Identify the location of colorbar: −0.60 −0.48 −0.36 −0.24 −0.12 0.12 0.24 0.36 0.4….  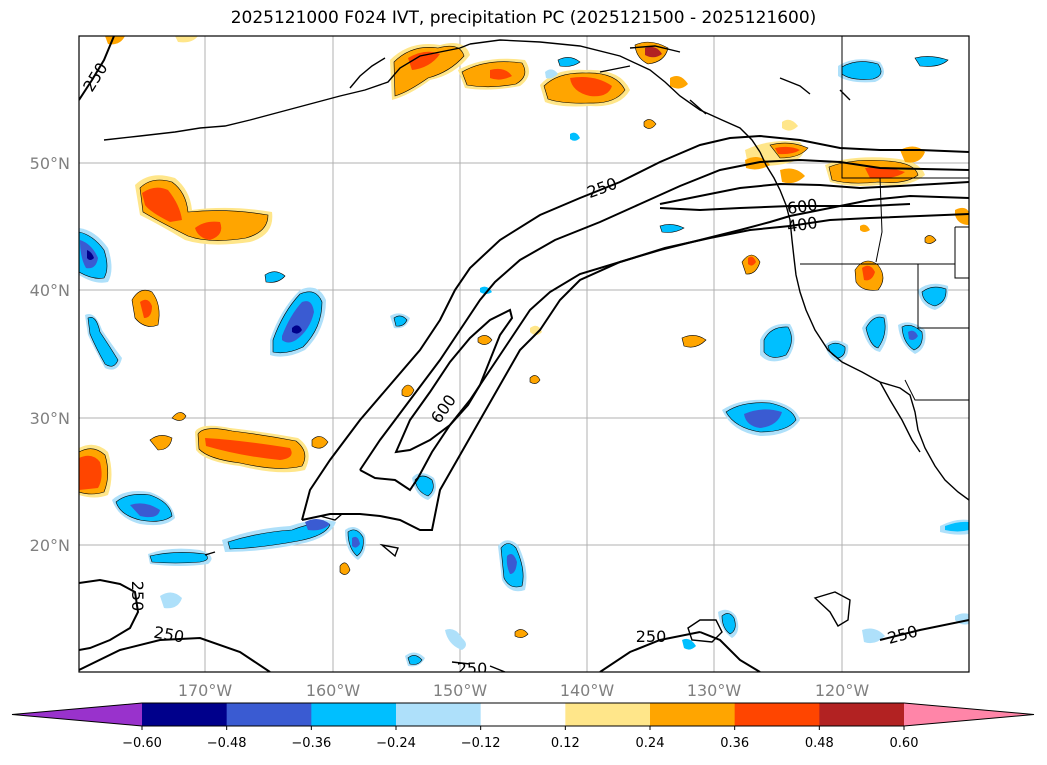
(523, 726).